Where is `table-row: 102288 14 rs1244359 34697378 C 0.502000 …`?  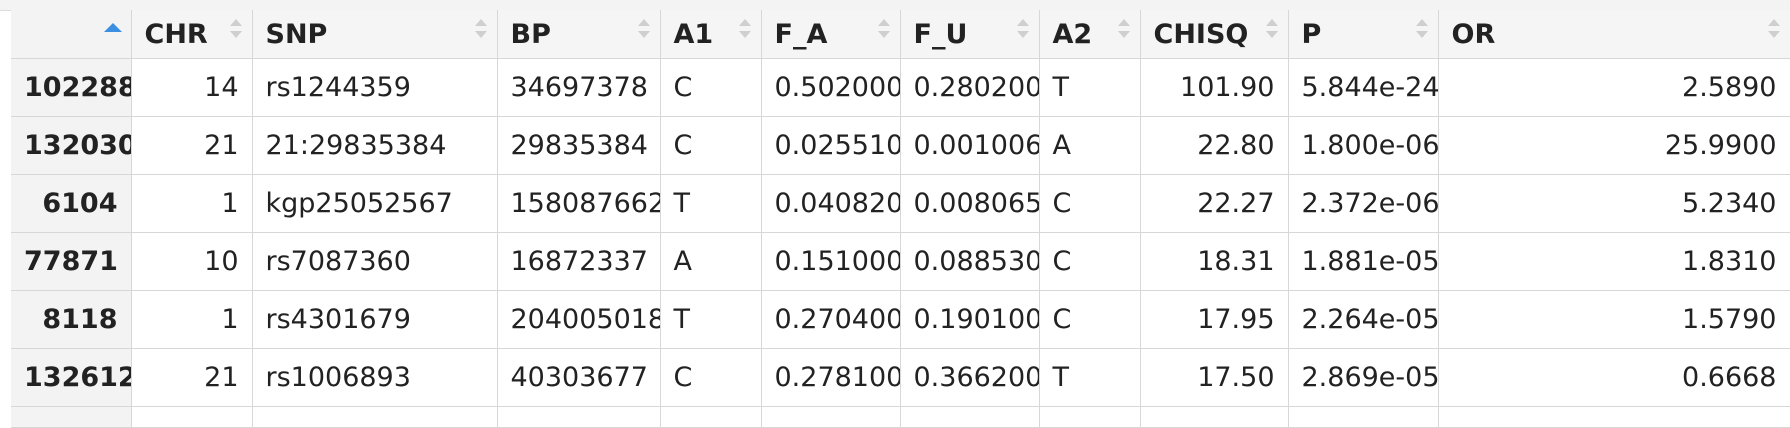 table-row: 102288 14 rs1244359 34697378 C 0.502000 … is located at coordinates (900, 87).